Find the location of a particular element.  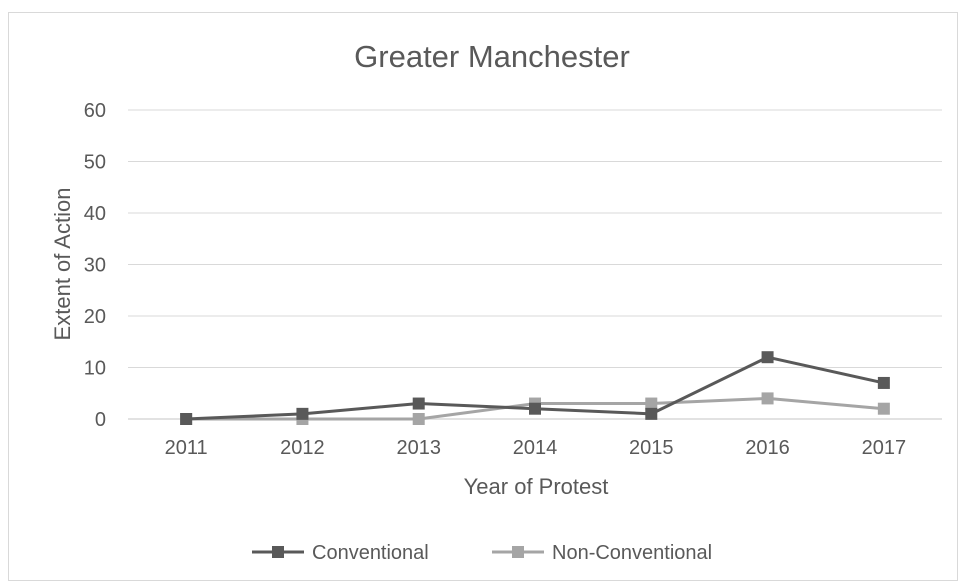

x-tick-label: 2014 is located at coordinates (535, 448).